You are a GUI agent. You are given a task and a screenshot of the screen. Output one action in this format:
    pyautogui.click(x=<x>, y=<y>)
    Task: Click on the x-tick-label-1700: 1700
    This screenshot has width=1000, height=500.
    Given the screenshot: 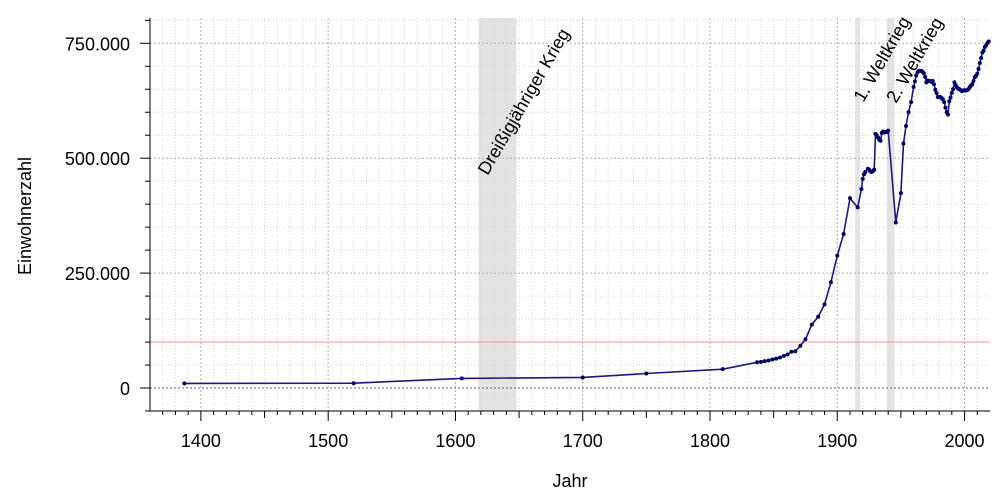 What is the action you would take?
    pyautogui.click(x=583, y=441)
    